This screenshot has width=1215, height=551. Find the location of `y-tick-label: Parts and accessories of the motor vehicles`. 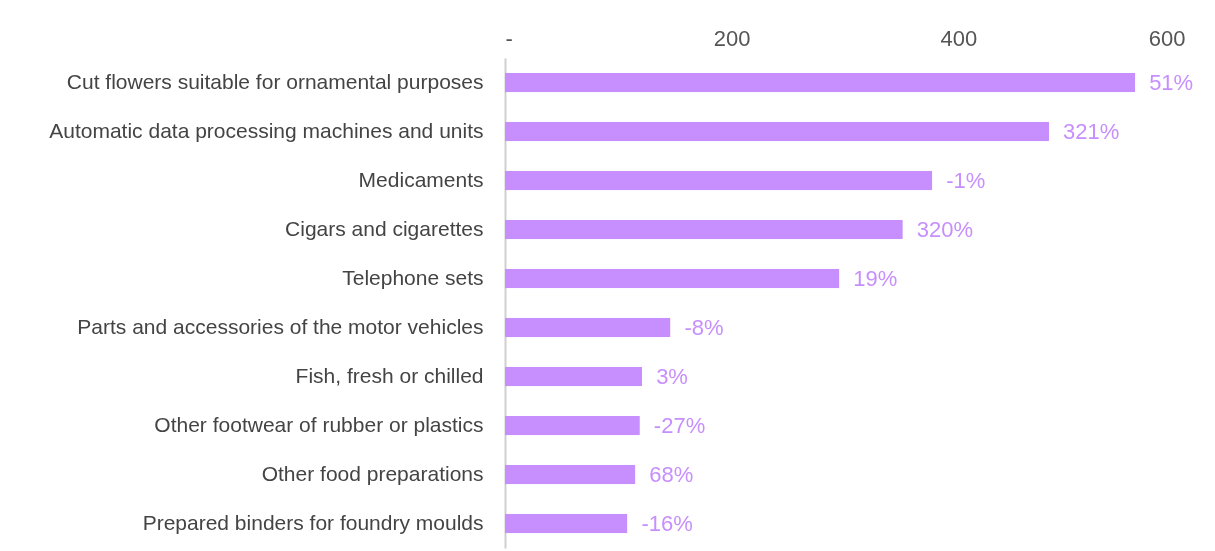

y-tick-label: Parts and accessories of the motor vehicles is located at coordinates (280, 326).